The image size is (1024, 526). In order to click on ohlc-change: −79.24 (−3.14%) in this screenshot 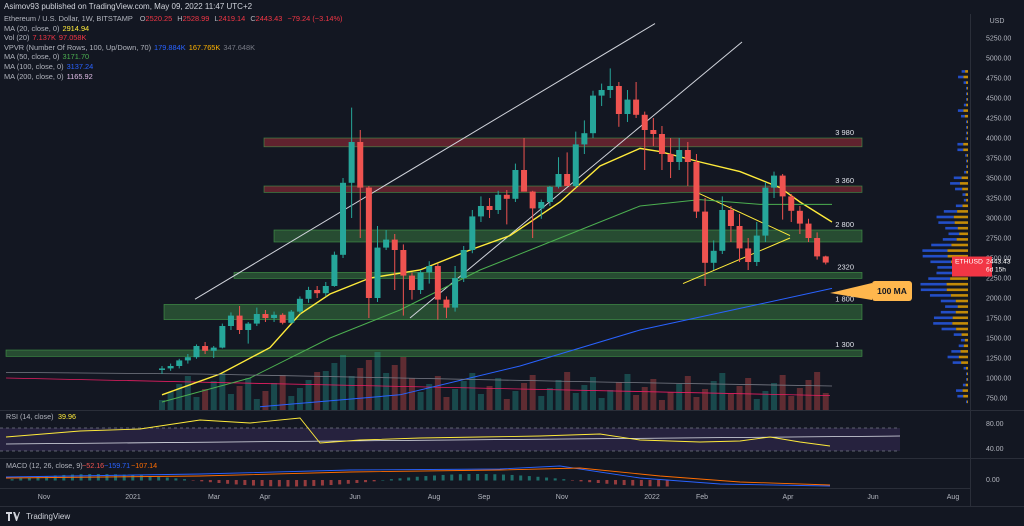, I will do `click(315, 18)`.